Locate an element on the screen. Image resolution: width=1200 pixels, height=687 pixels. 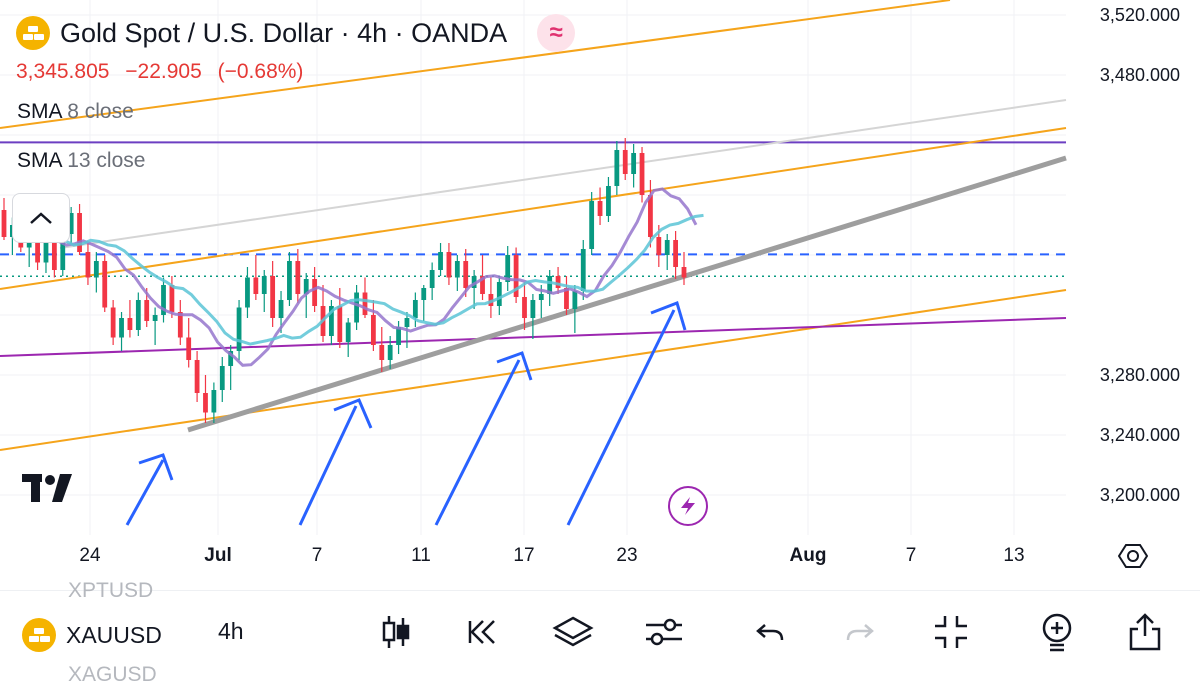
alert-add-icon is located at coordinates (1057, 632).